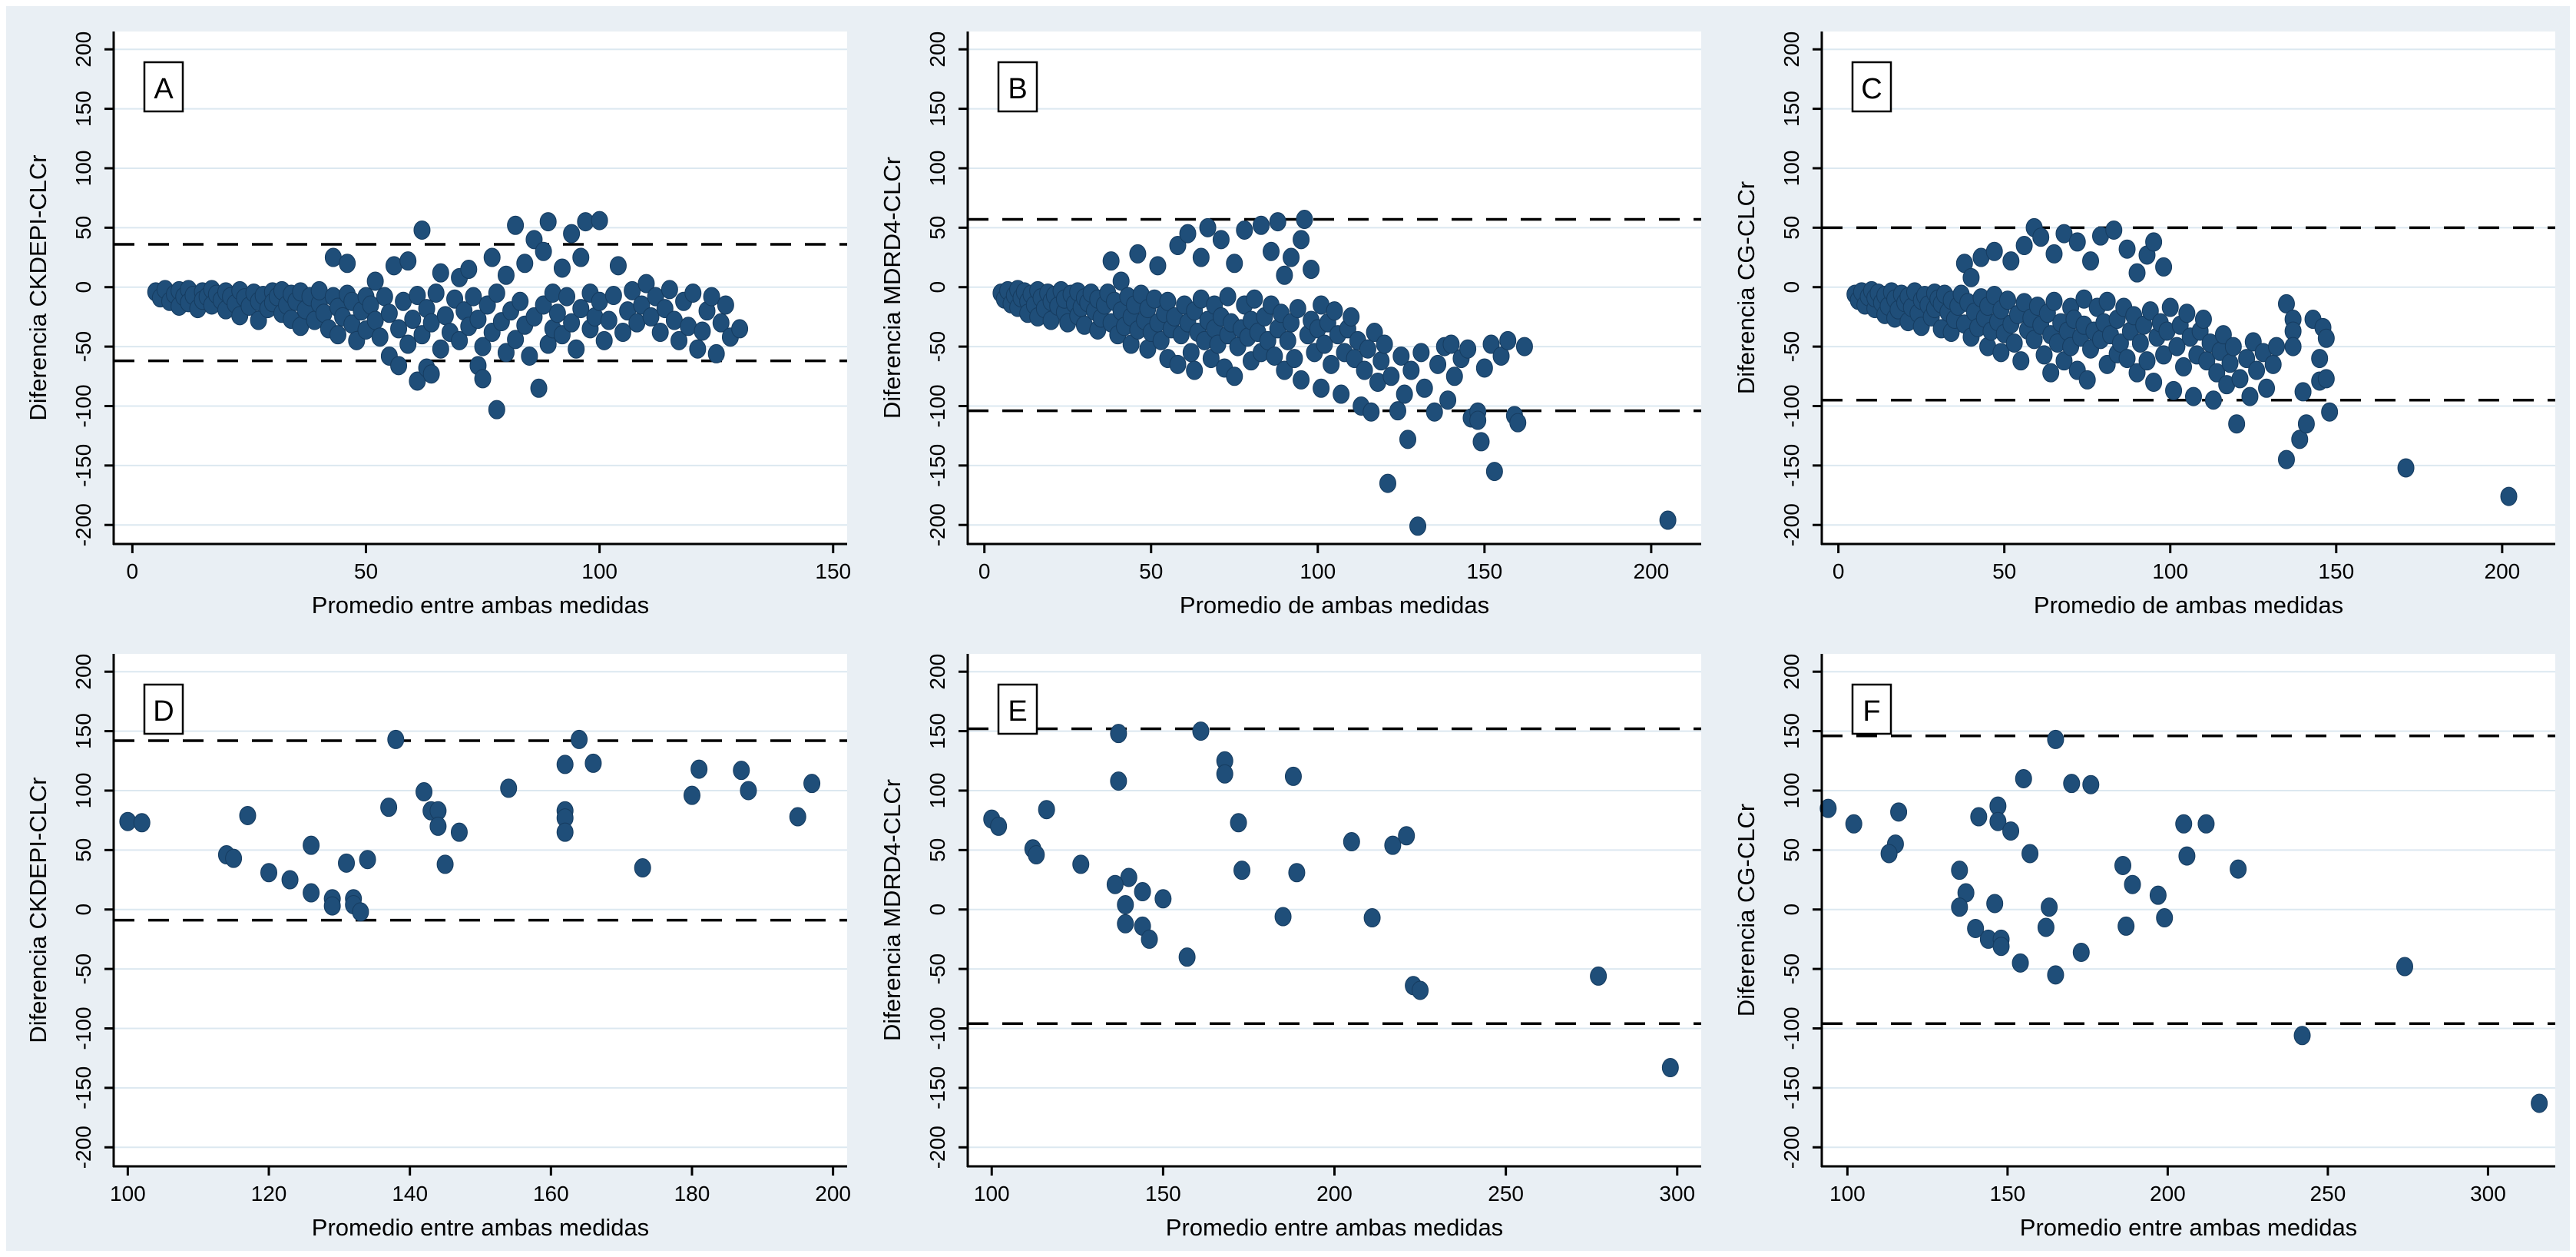 Image resolution: width=2576 pixels, height=1257 pixels. I want to click on y-tick-label: 0, so click(937, 287).